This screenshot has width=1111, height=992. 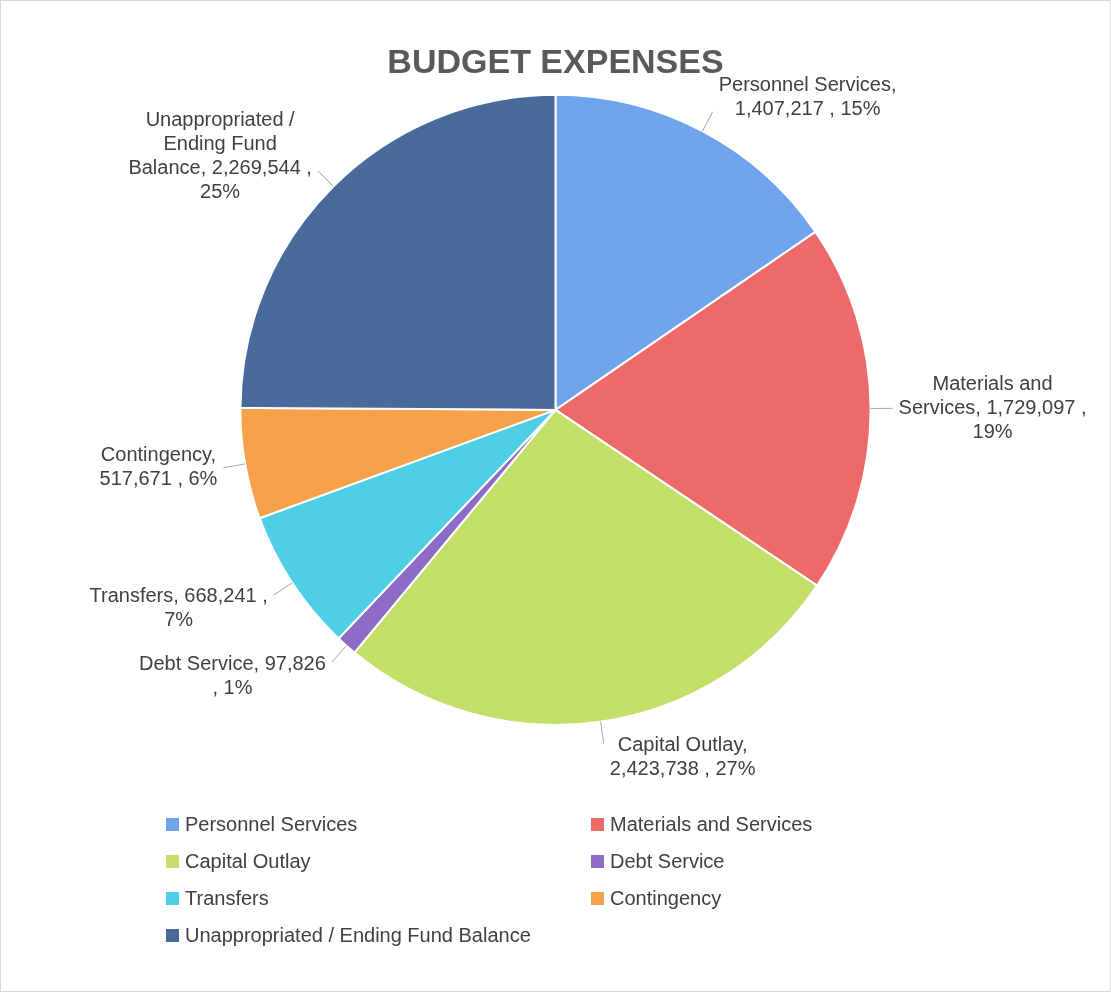 I want to click on legend-label: Materials and Services, so click(x=711, y=824).